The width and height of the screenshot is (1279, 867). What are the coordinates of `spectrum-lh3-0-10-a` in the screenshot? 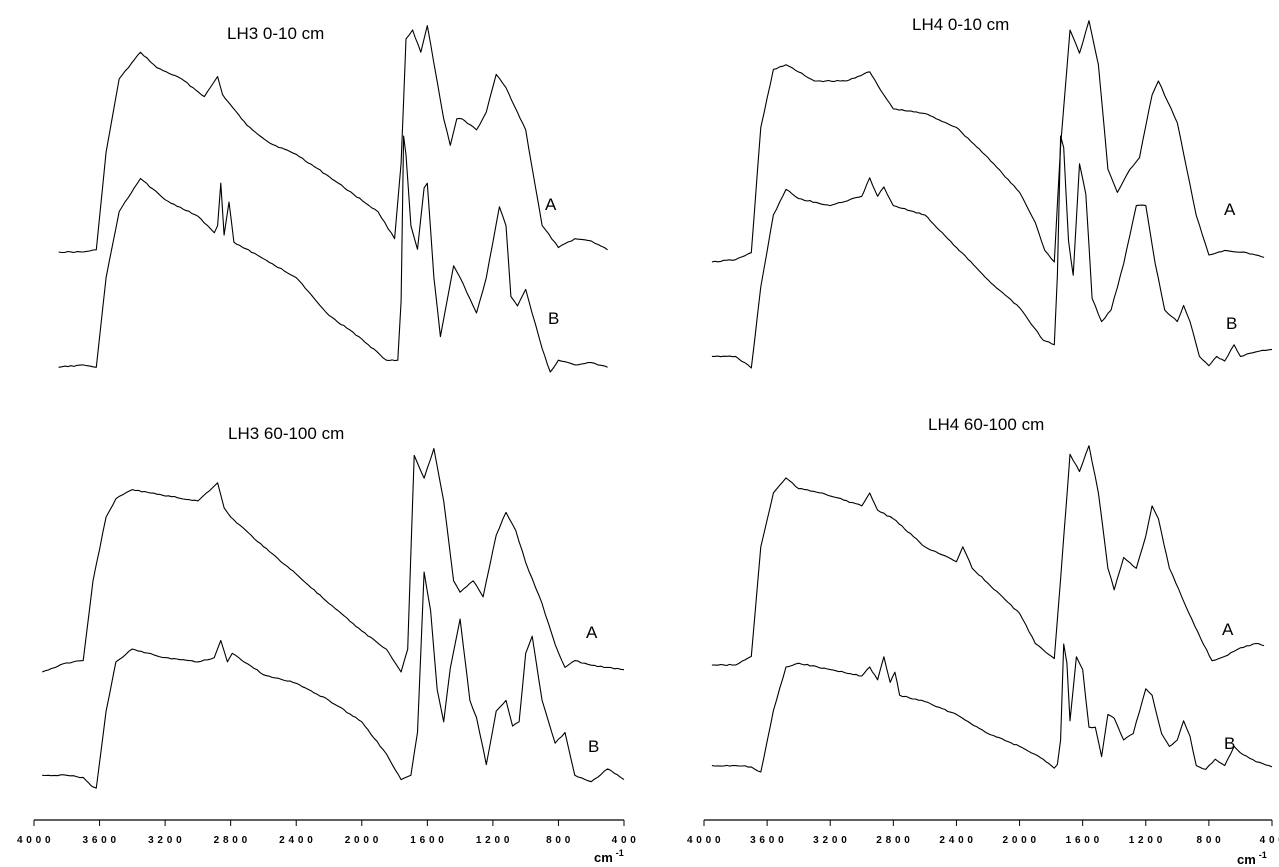 It's located at (333, 139).